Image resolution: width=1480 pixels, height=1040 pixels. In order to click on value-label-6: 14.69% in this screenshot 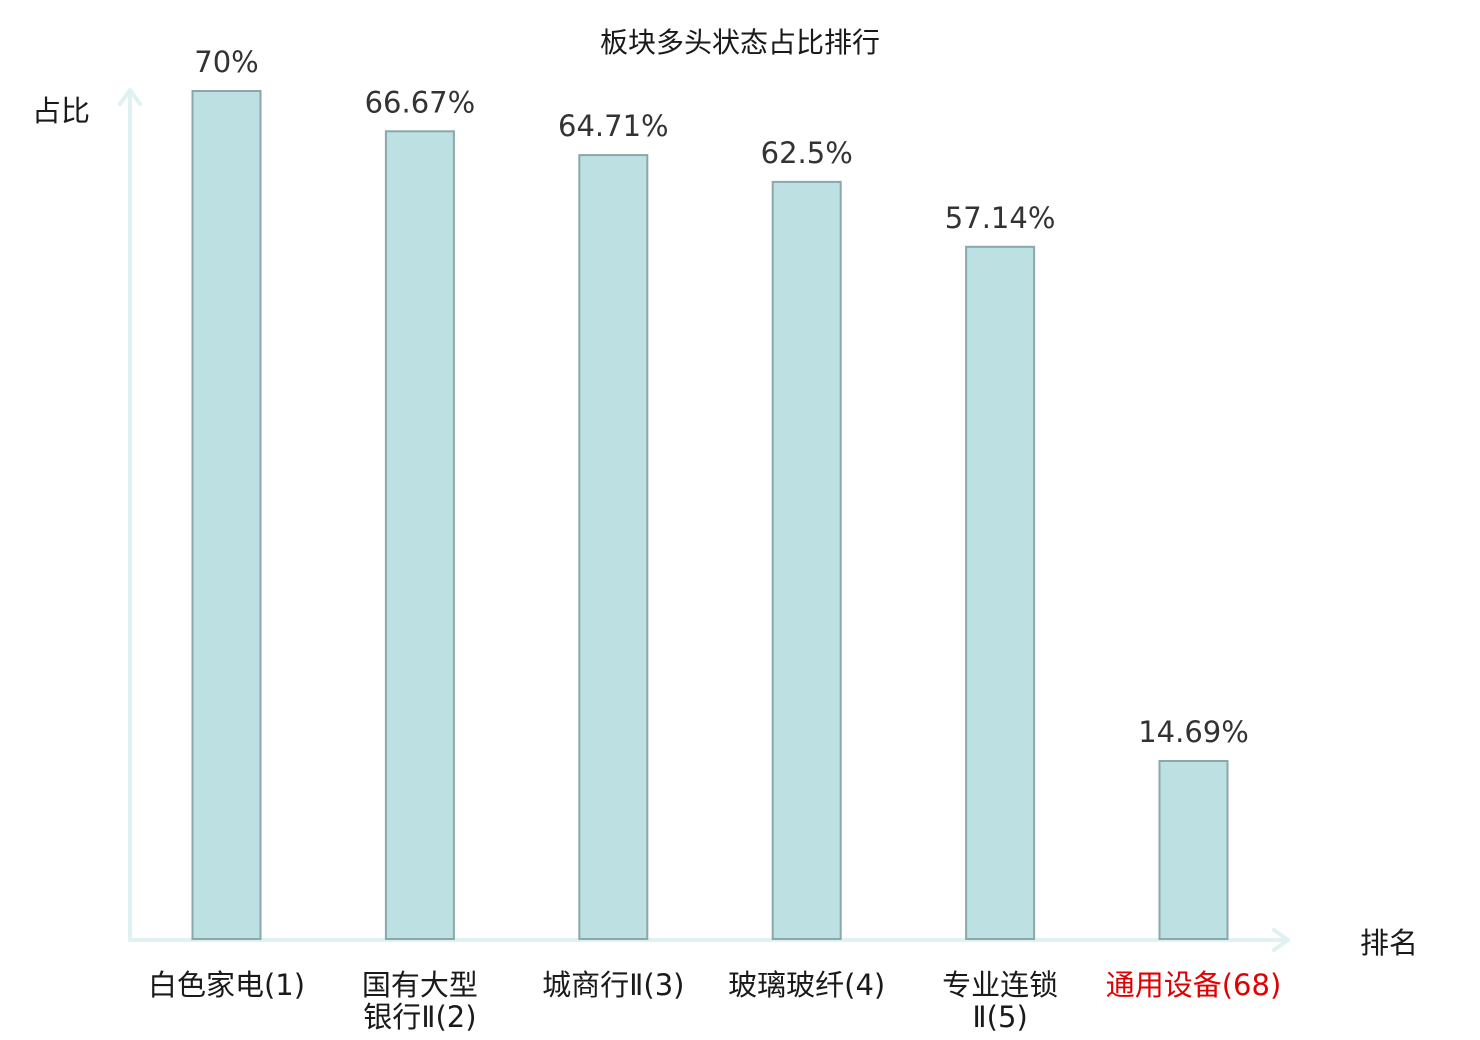, I will do `click(1193, 732)`.